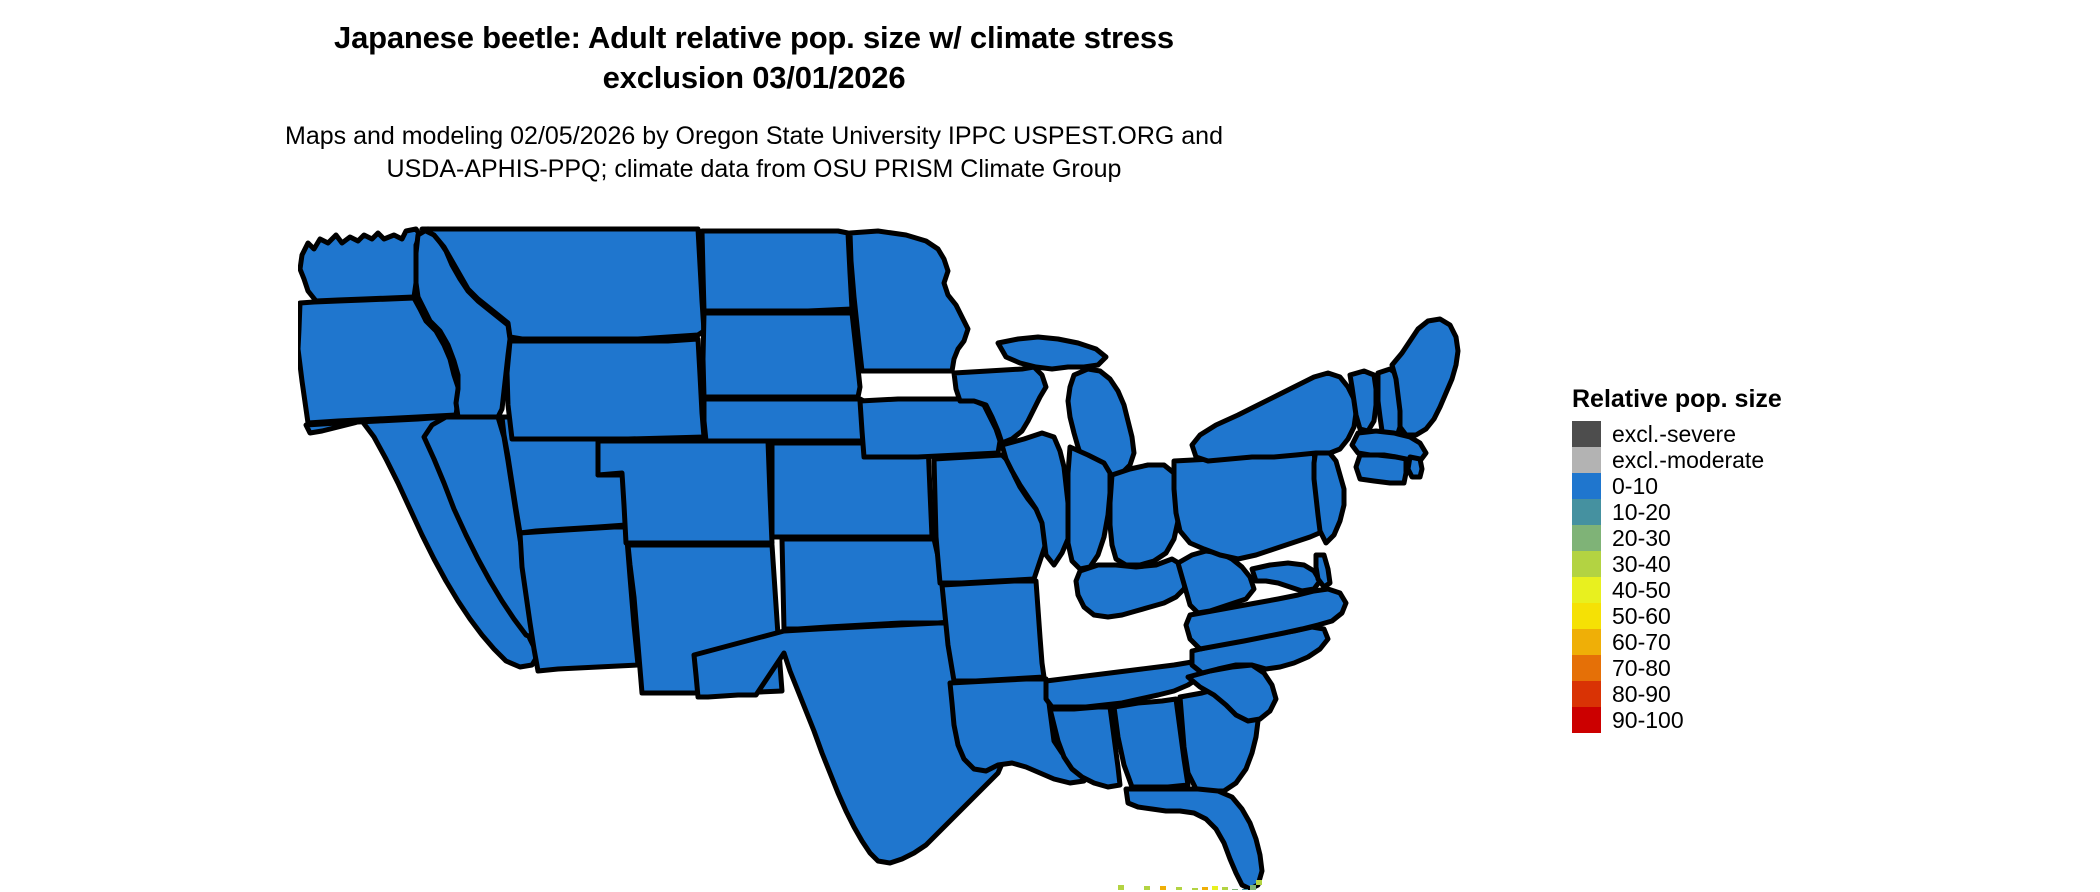  I want to click on state-DE, so click(1323, 571).